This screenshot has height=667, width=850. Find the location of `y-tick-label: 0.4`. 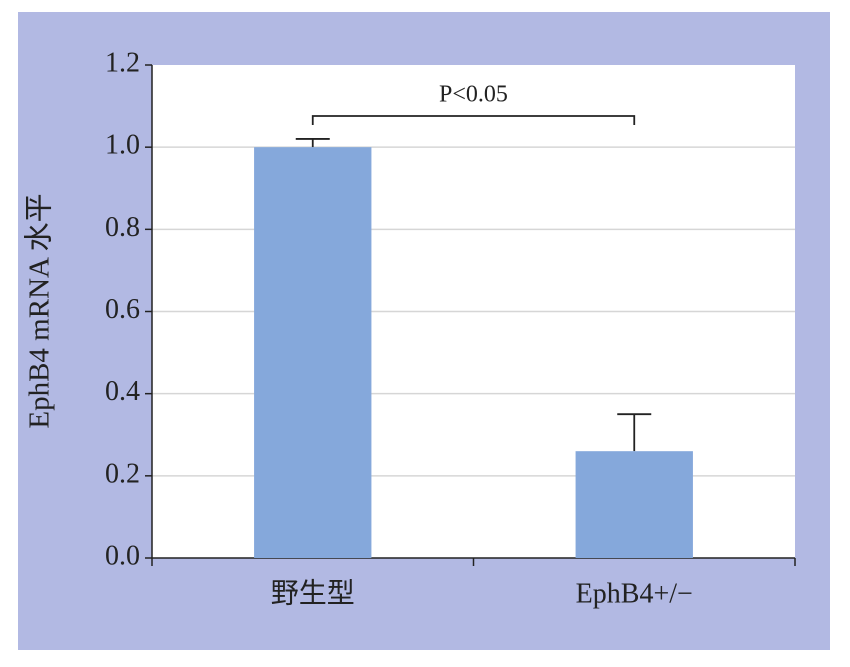

y-tick-label: 0.4 is located at coordinates (122, 391).